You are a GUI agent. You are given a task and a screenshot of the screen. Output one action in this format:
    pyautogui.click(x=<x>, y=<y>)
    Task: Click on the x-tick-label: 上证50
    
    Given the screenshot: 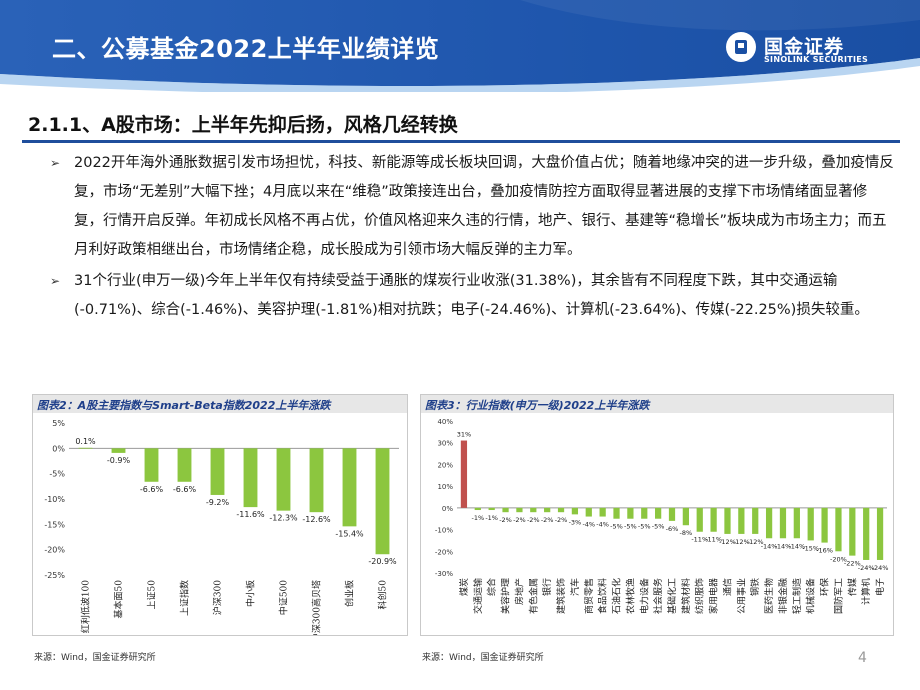 What is the action you would take?
    pyautogui.click(x=152, y=595)
    